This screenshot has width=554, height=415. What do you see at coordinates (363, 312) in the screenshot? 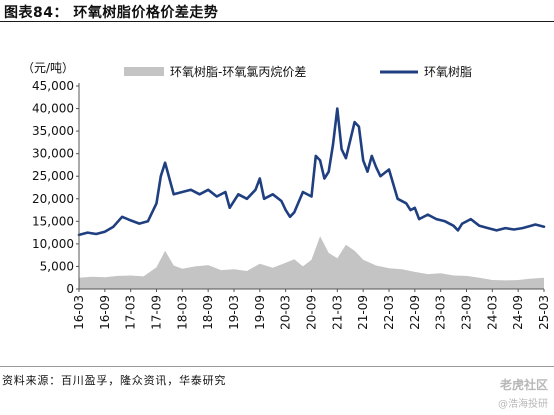
I see `x-tick-label: 21-09` at bounding box center [363, 312].